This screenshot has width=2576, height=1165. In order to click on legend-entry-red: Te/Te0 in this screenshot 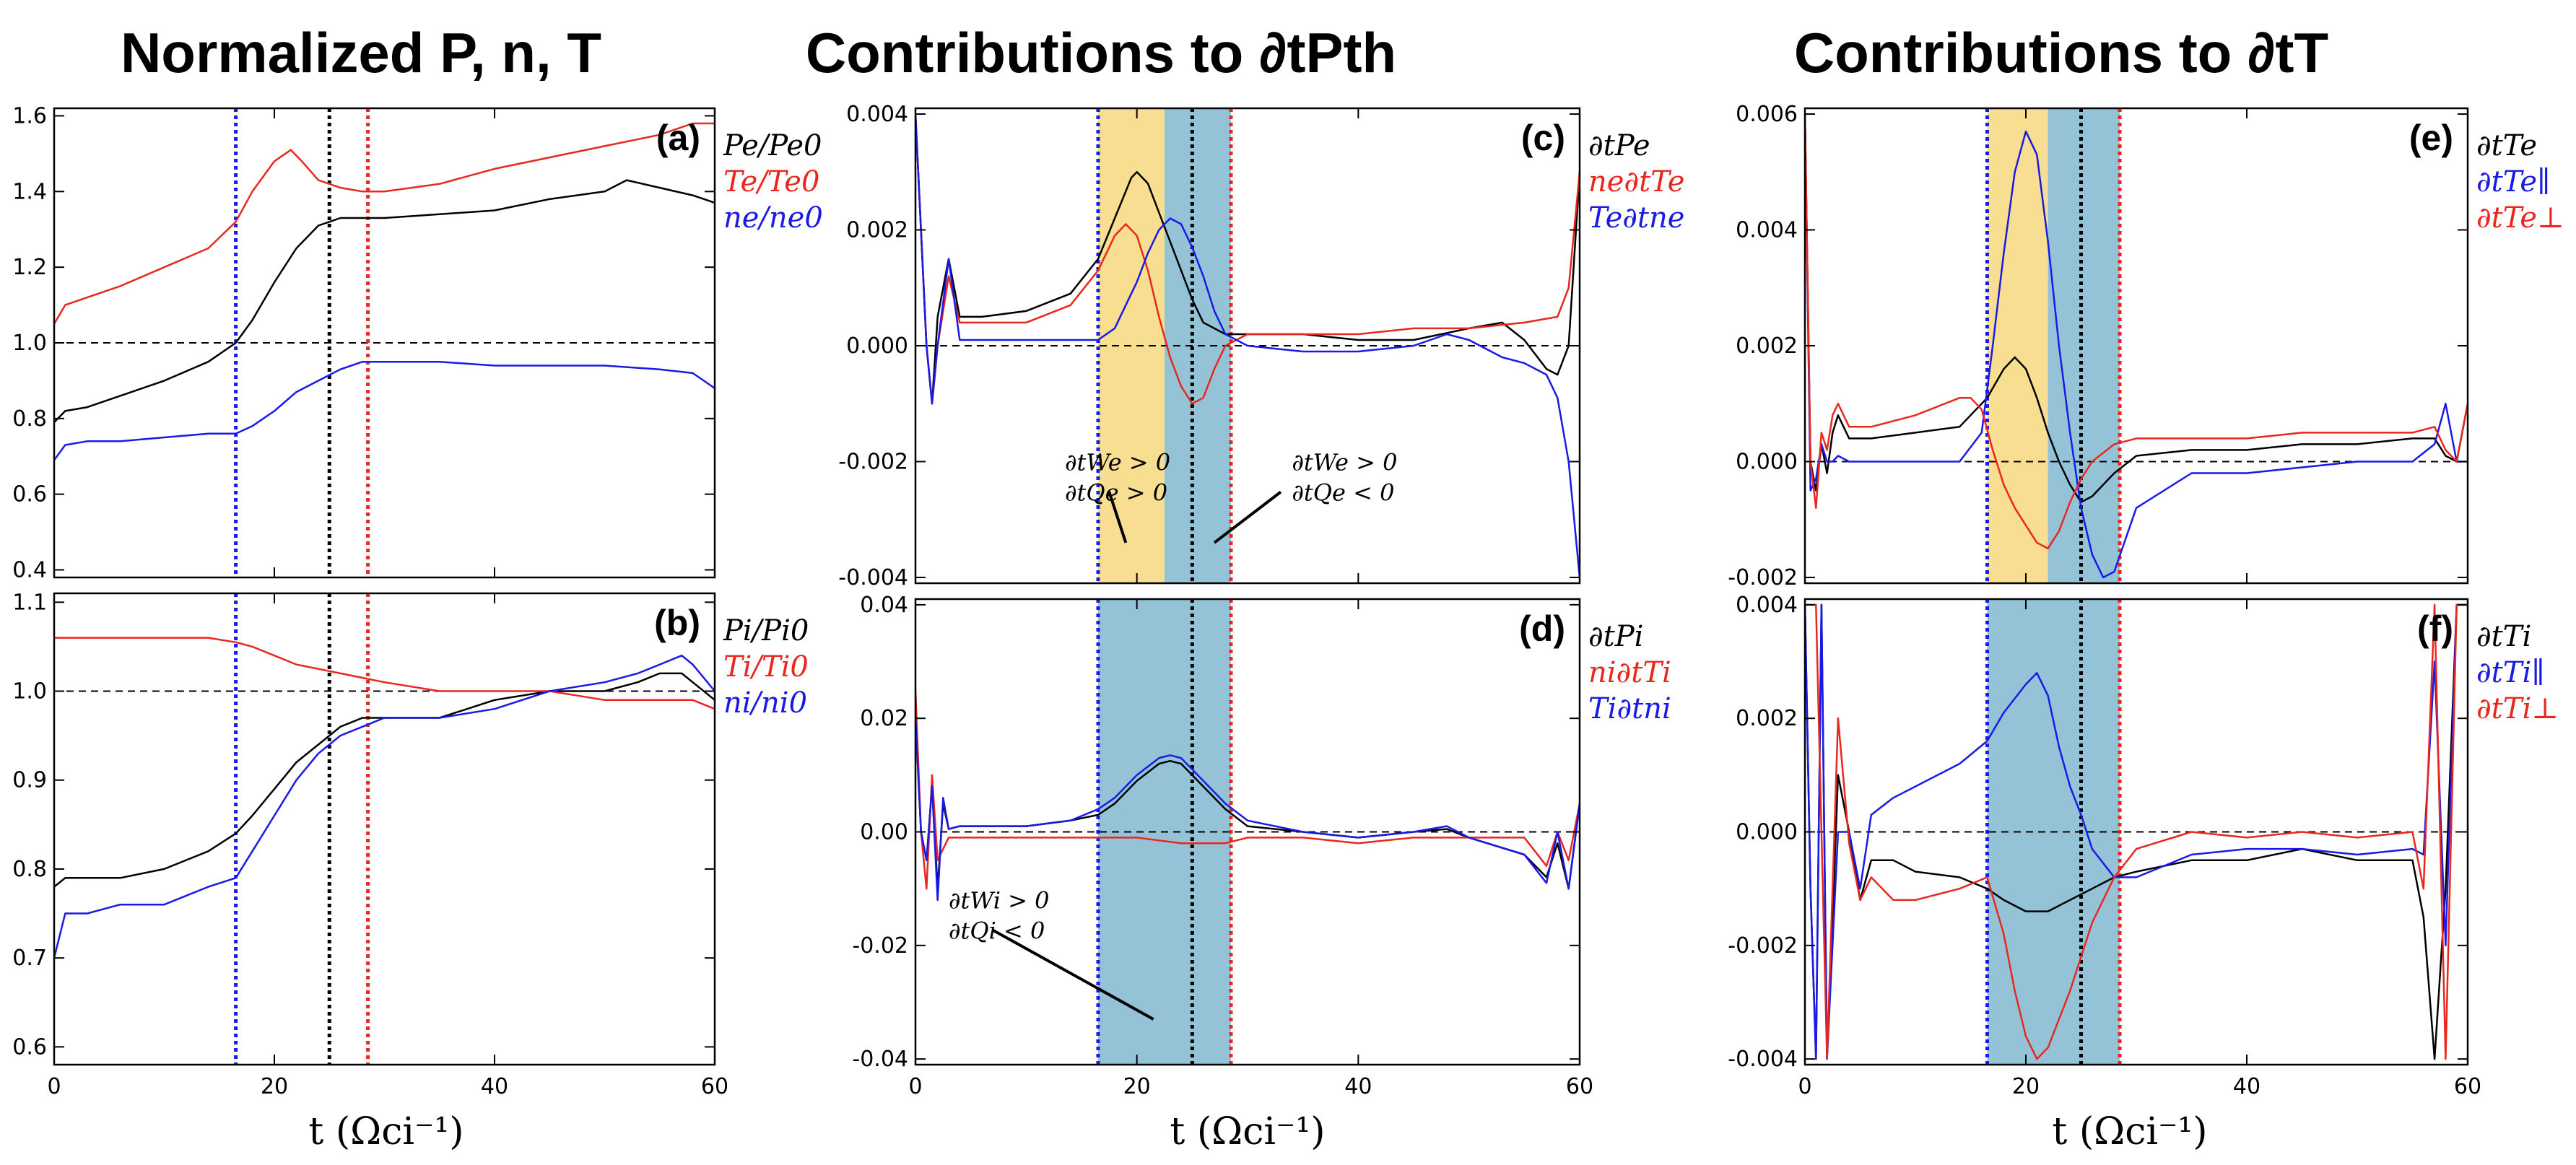, I will do `click(771, 181)`.